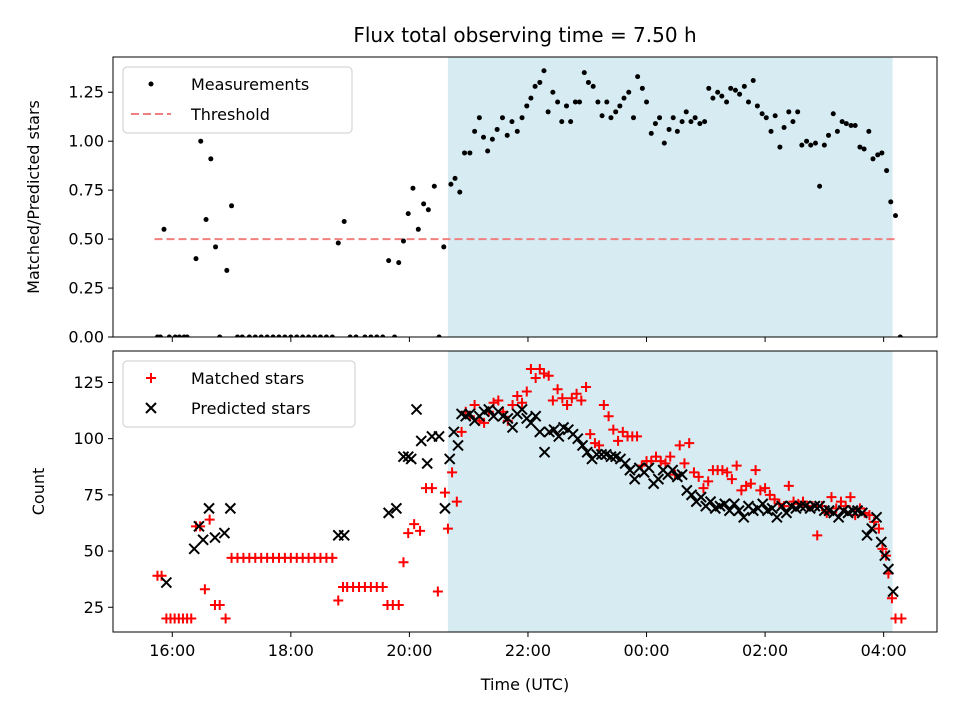  Describe the element at coordinates (239, 394) in the screenshot. I see `bottom-legend: Matched stars Predicted stars` at that location.